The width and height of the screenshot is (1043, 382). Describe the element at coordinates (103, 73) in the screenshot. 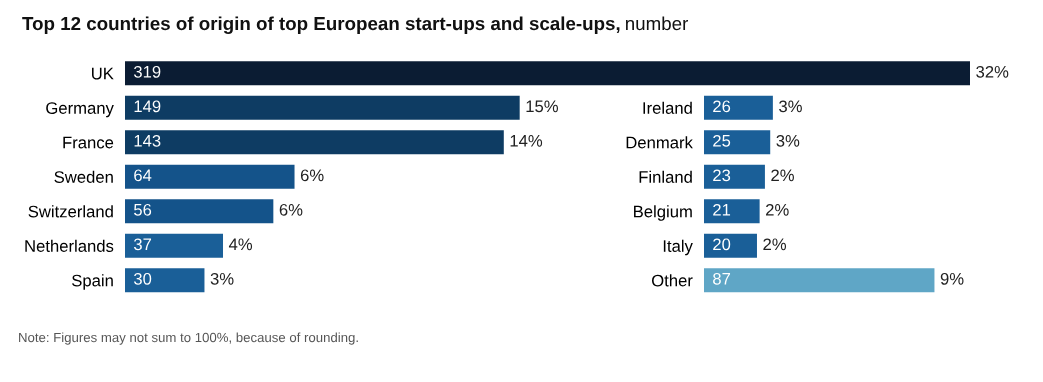

I see `y-tick-label: UK` at that location.